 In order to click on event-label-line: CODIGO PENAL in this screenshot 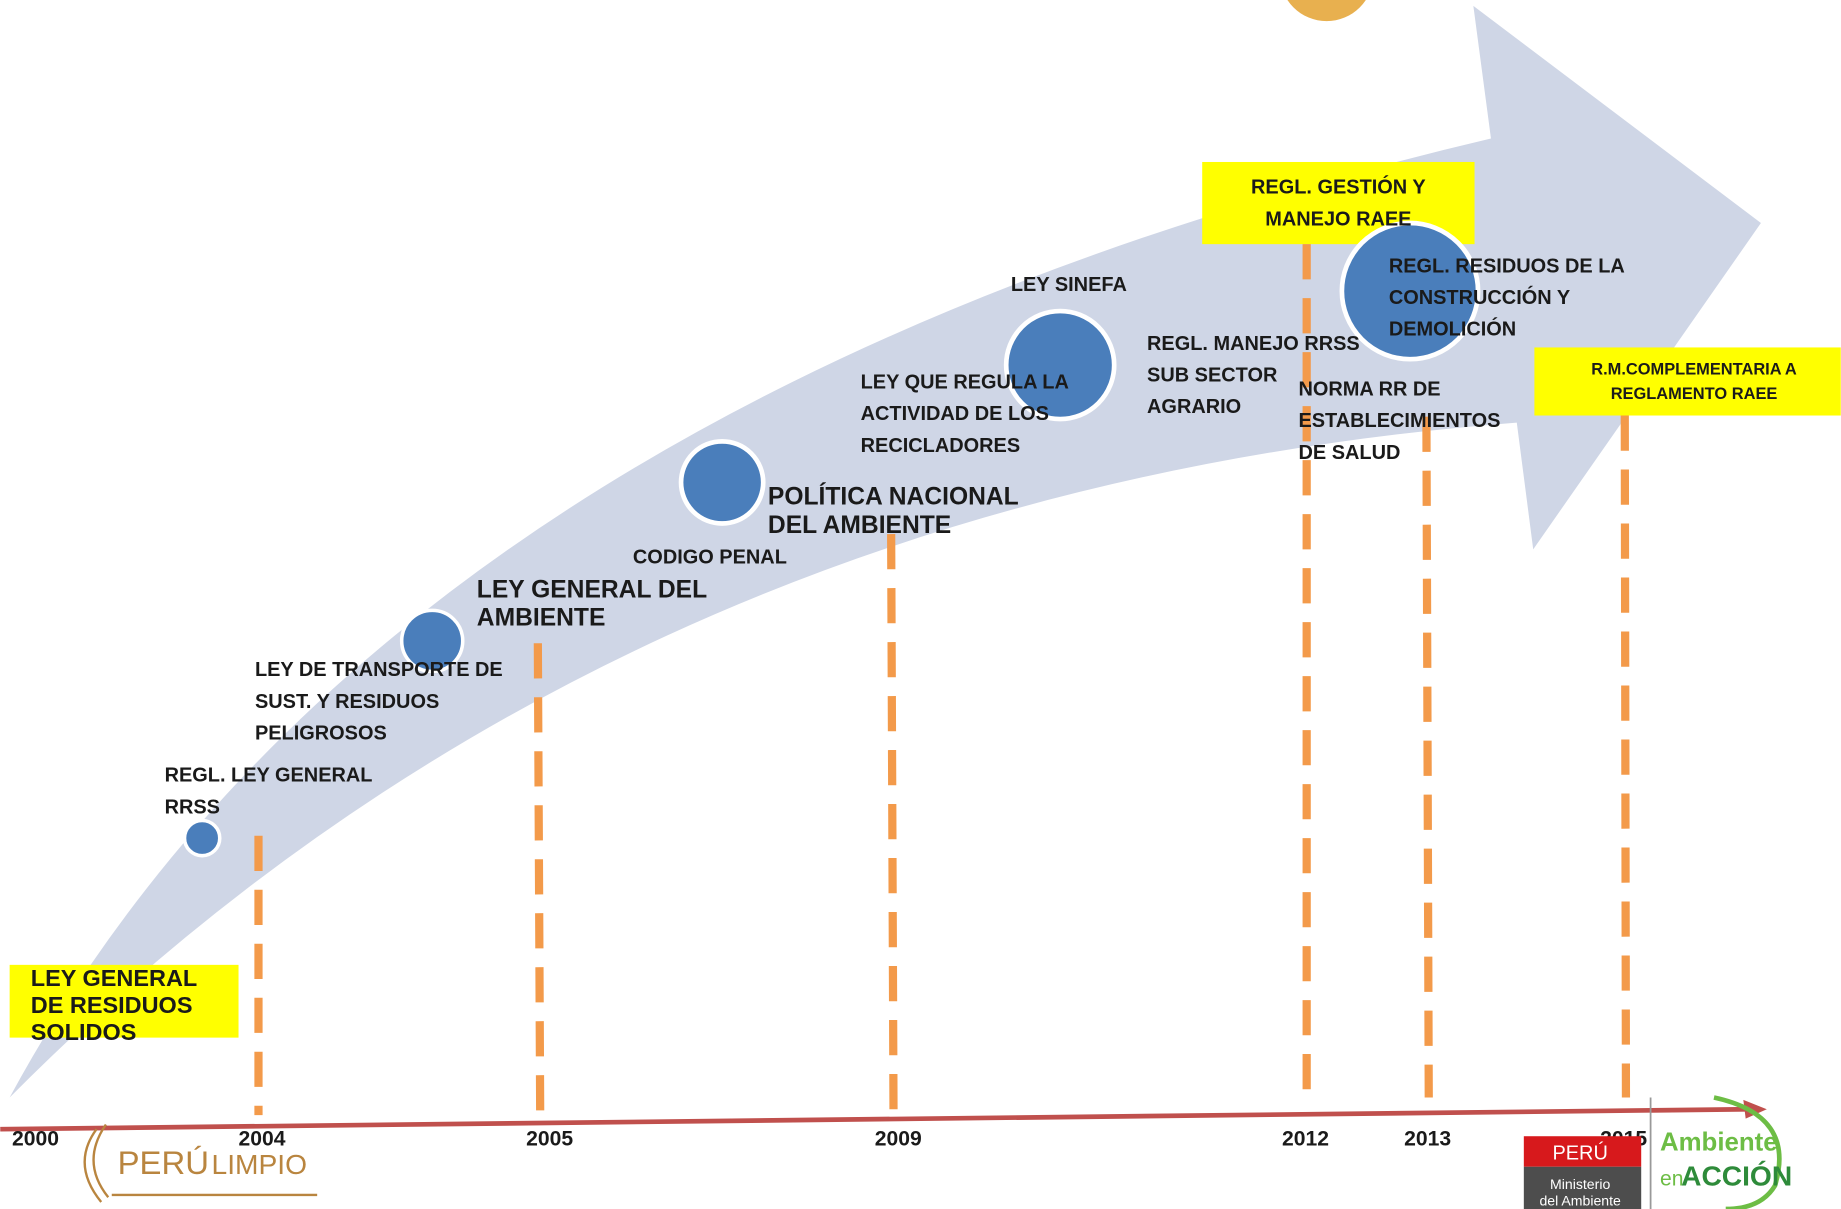, I will do `click(710, 557)`.